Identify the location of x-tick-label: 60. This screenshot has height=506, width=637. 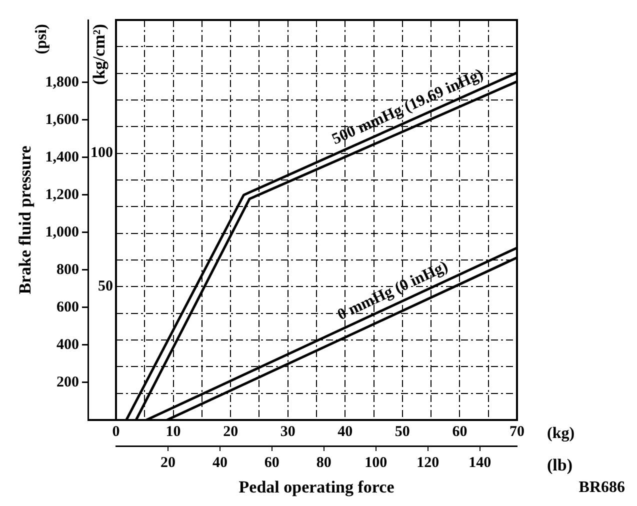
(460, 432).